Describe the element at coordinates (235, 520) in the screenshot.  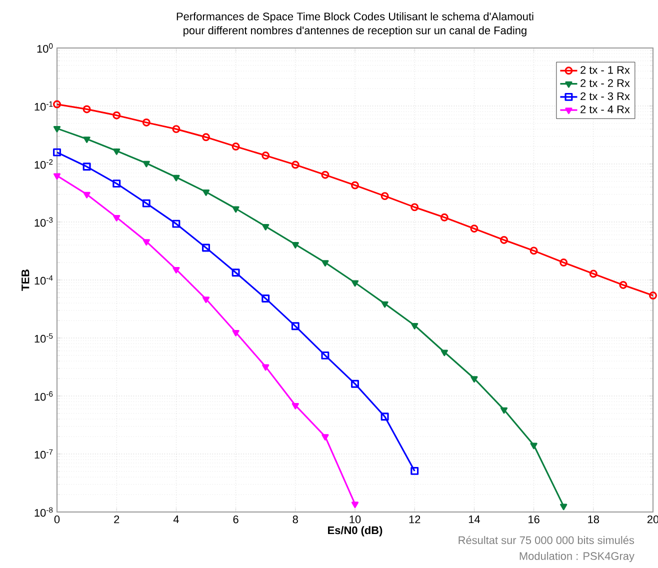
I see `x-tick-label: 6` at that location.